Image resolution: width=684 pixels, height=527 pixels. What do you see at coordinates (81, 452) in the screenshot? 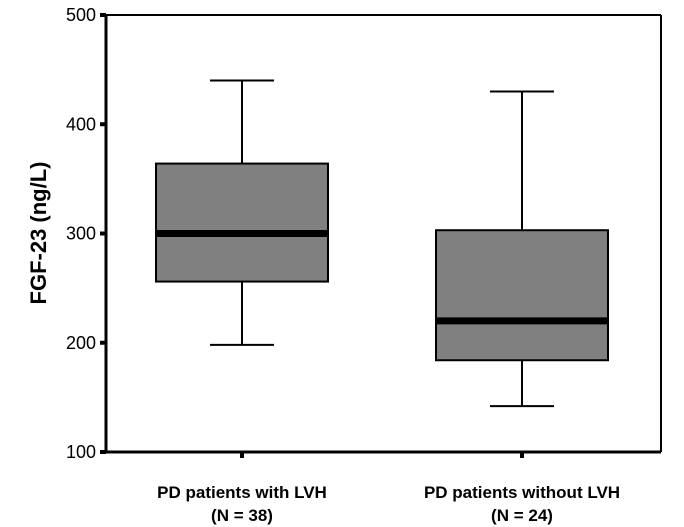
I see `y-tick-label: 100` at bounding box center [81, 452].